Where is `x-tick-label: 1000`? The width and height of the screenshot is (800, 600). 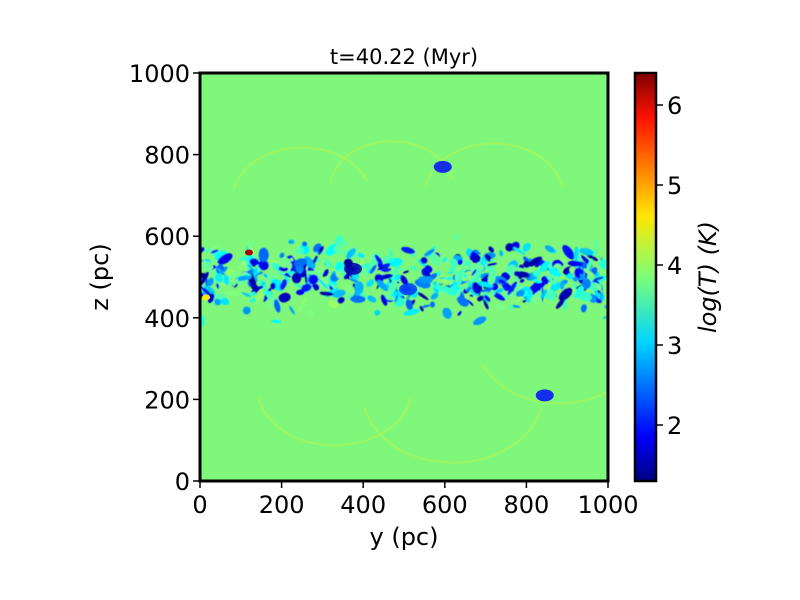
x-tick-label: 1000 is located at coordinates (607, 505).